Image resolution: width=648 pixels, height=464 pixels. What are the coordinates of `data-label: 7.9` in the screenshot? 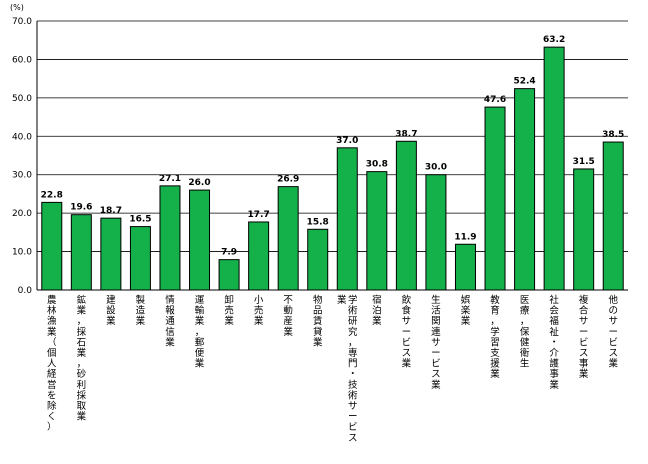 It's located at (229, 253).